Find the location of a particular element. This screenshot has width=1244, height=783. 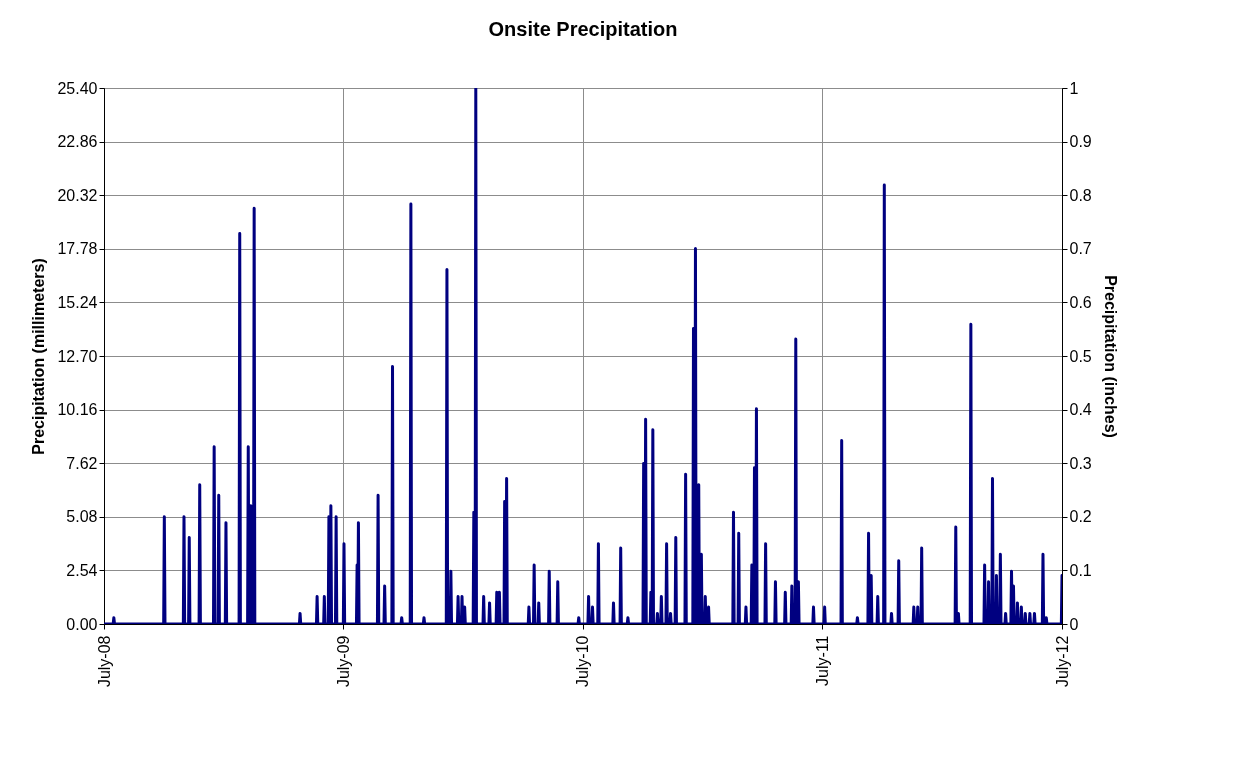

y-tick-label: 20.32 is located at coordinates (77, 195).